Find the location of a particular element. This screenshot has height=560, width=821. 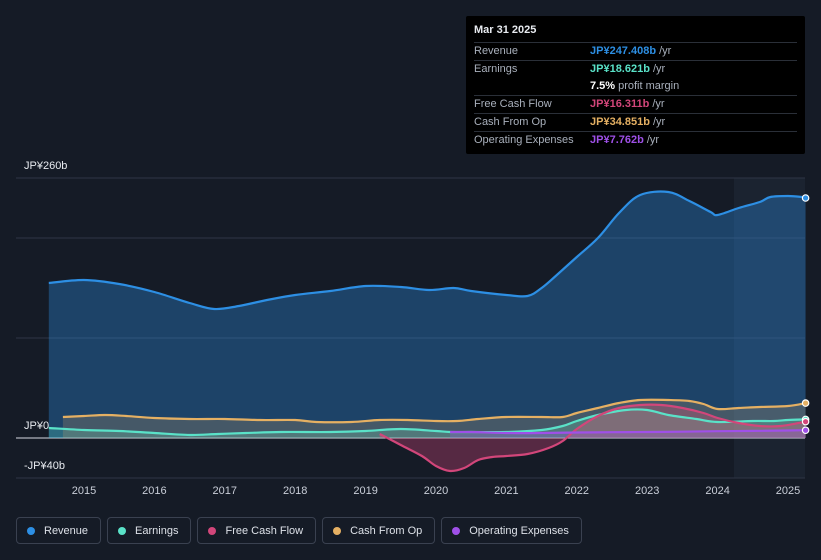

tooltip-row: Cash From Op JP¥34.851b/yr is located at coordinates (635, 122).